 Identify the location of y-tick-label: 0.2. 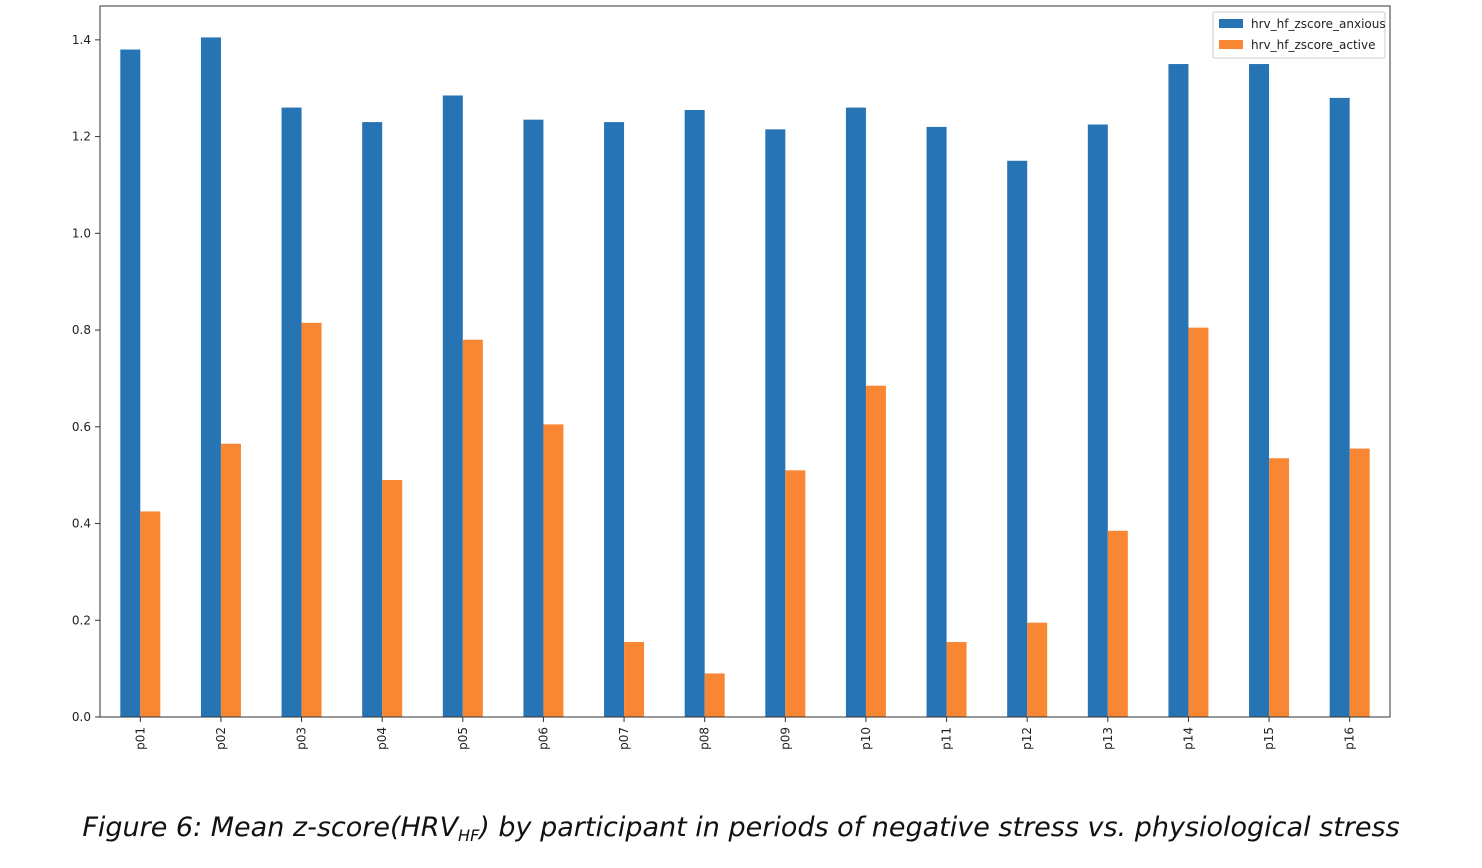
(81, 620).